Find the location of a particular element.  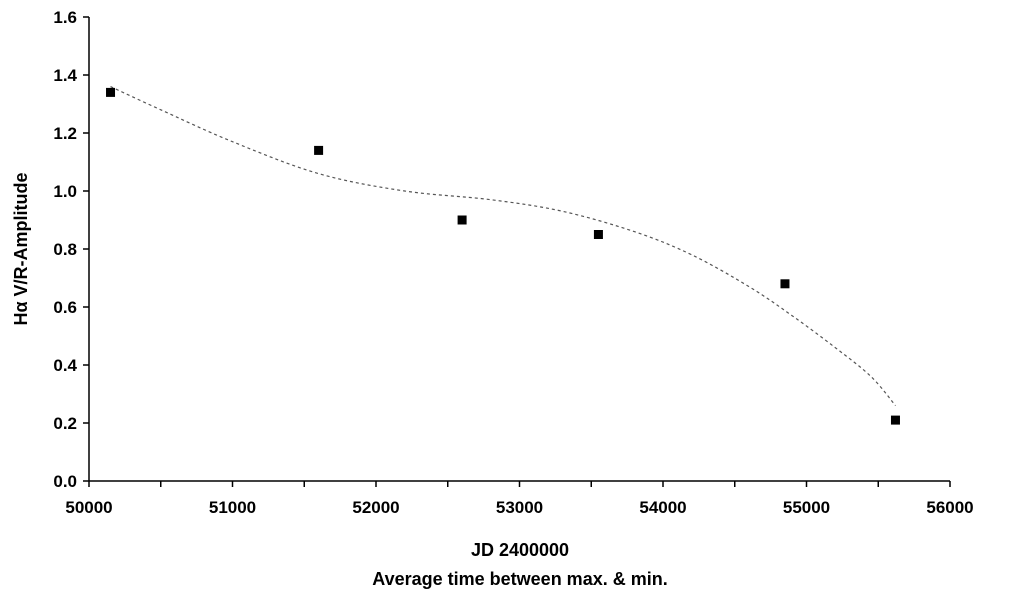

y-tick-label: 0.0 is located at coordinates (65, 481).